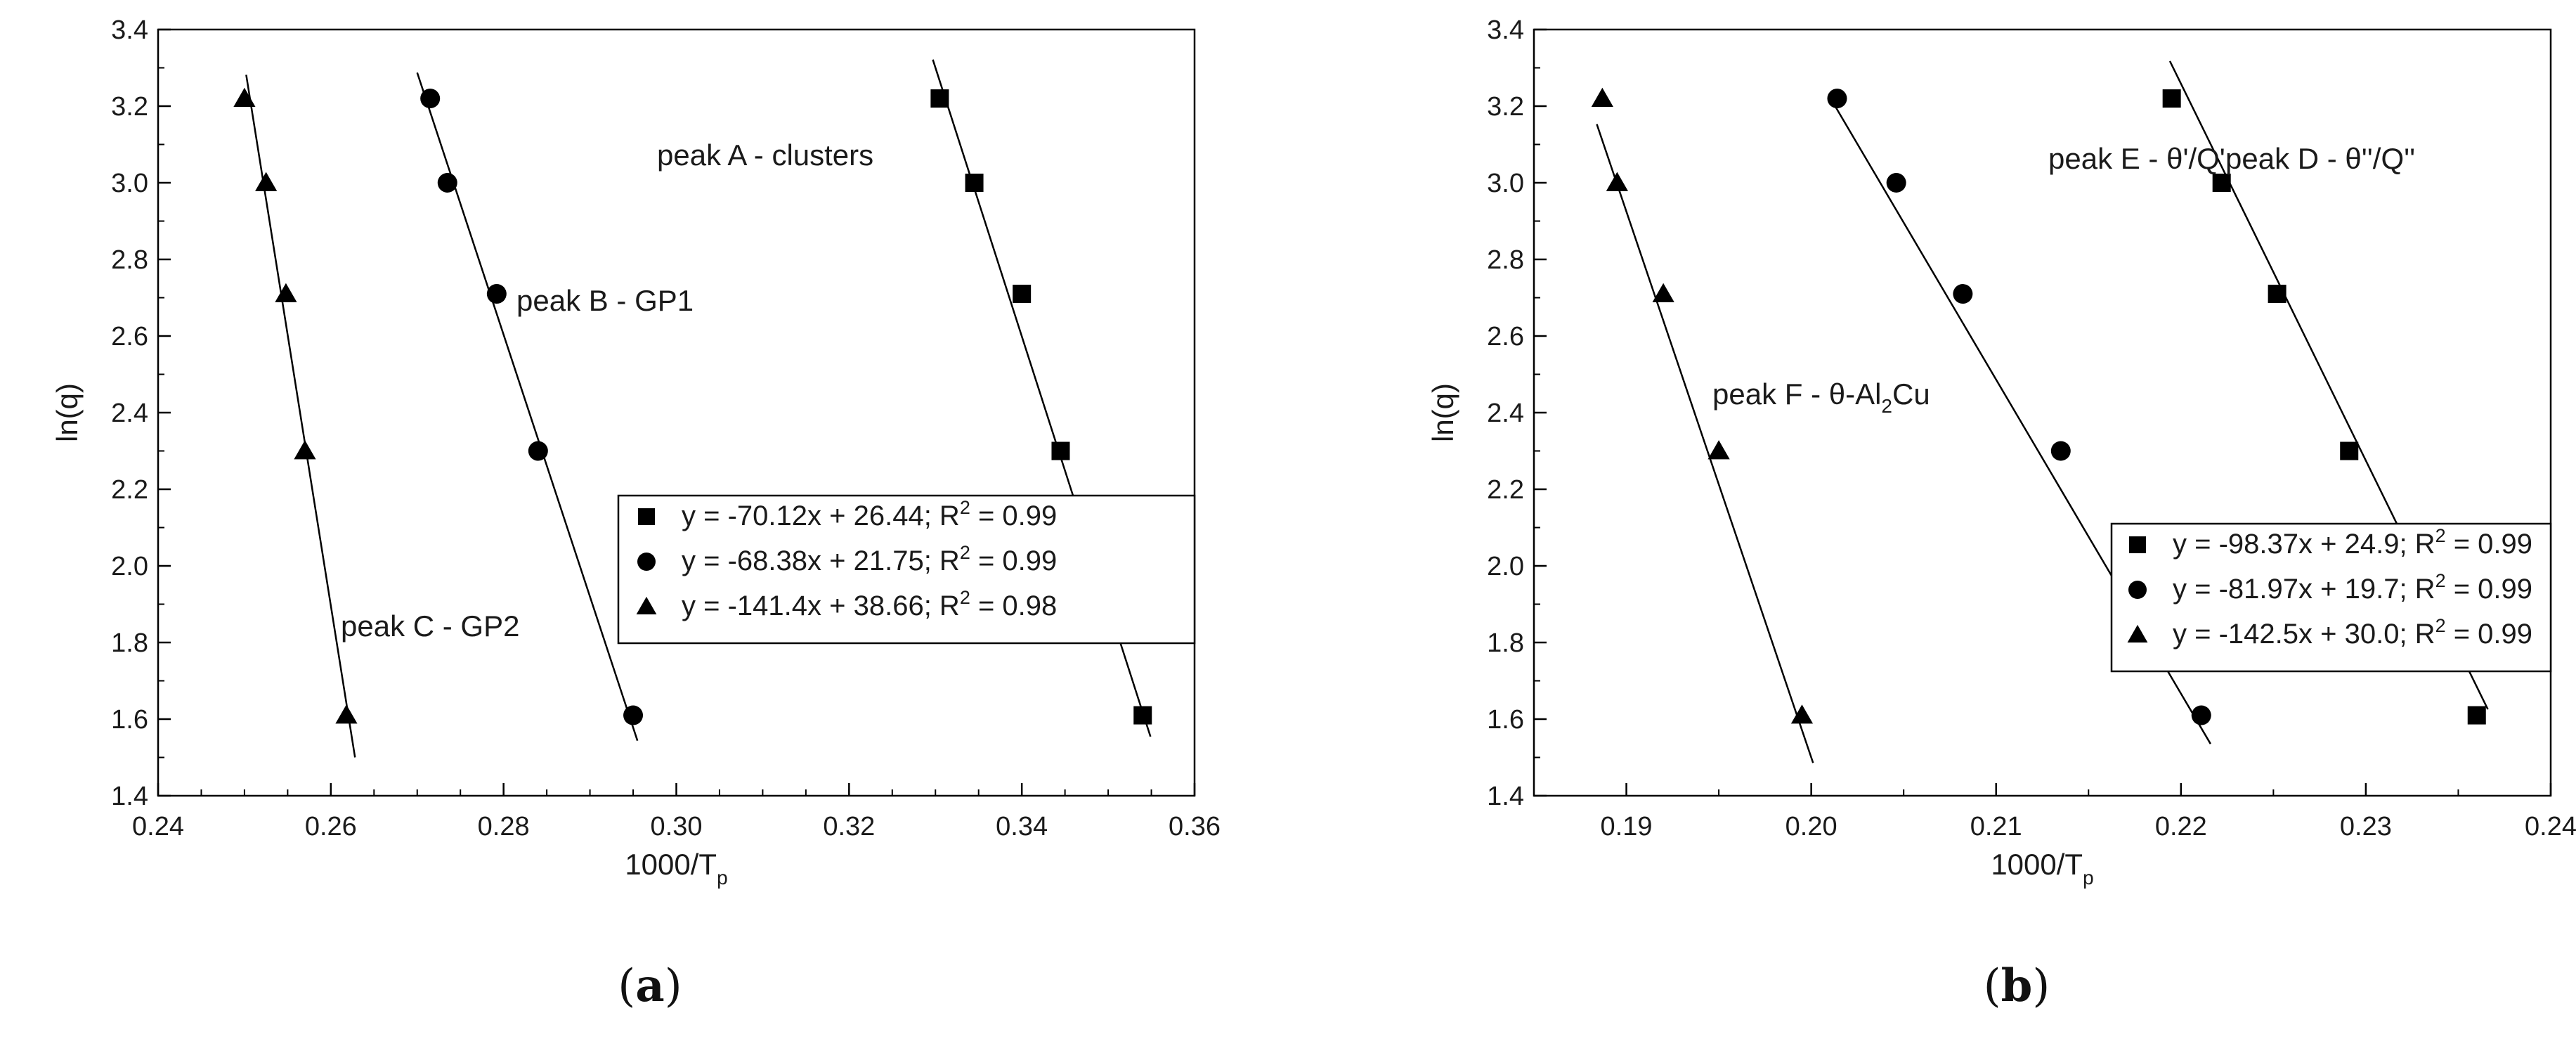 The image size is (2576, 1046). I want to click on legend-marker-triangle, so click(2137, 633).